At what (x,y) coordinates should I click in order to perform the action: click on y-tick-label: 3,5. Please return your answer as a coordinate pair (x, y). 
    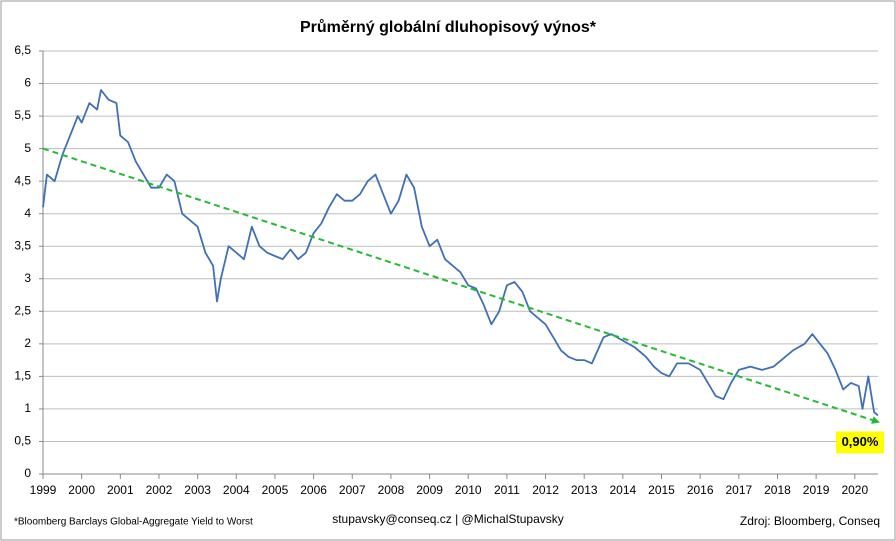
    Looking at the image, I should click on (22, 245).